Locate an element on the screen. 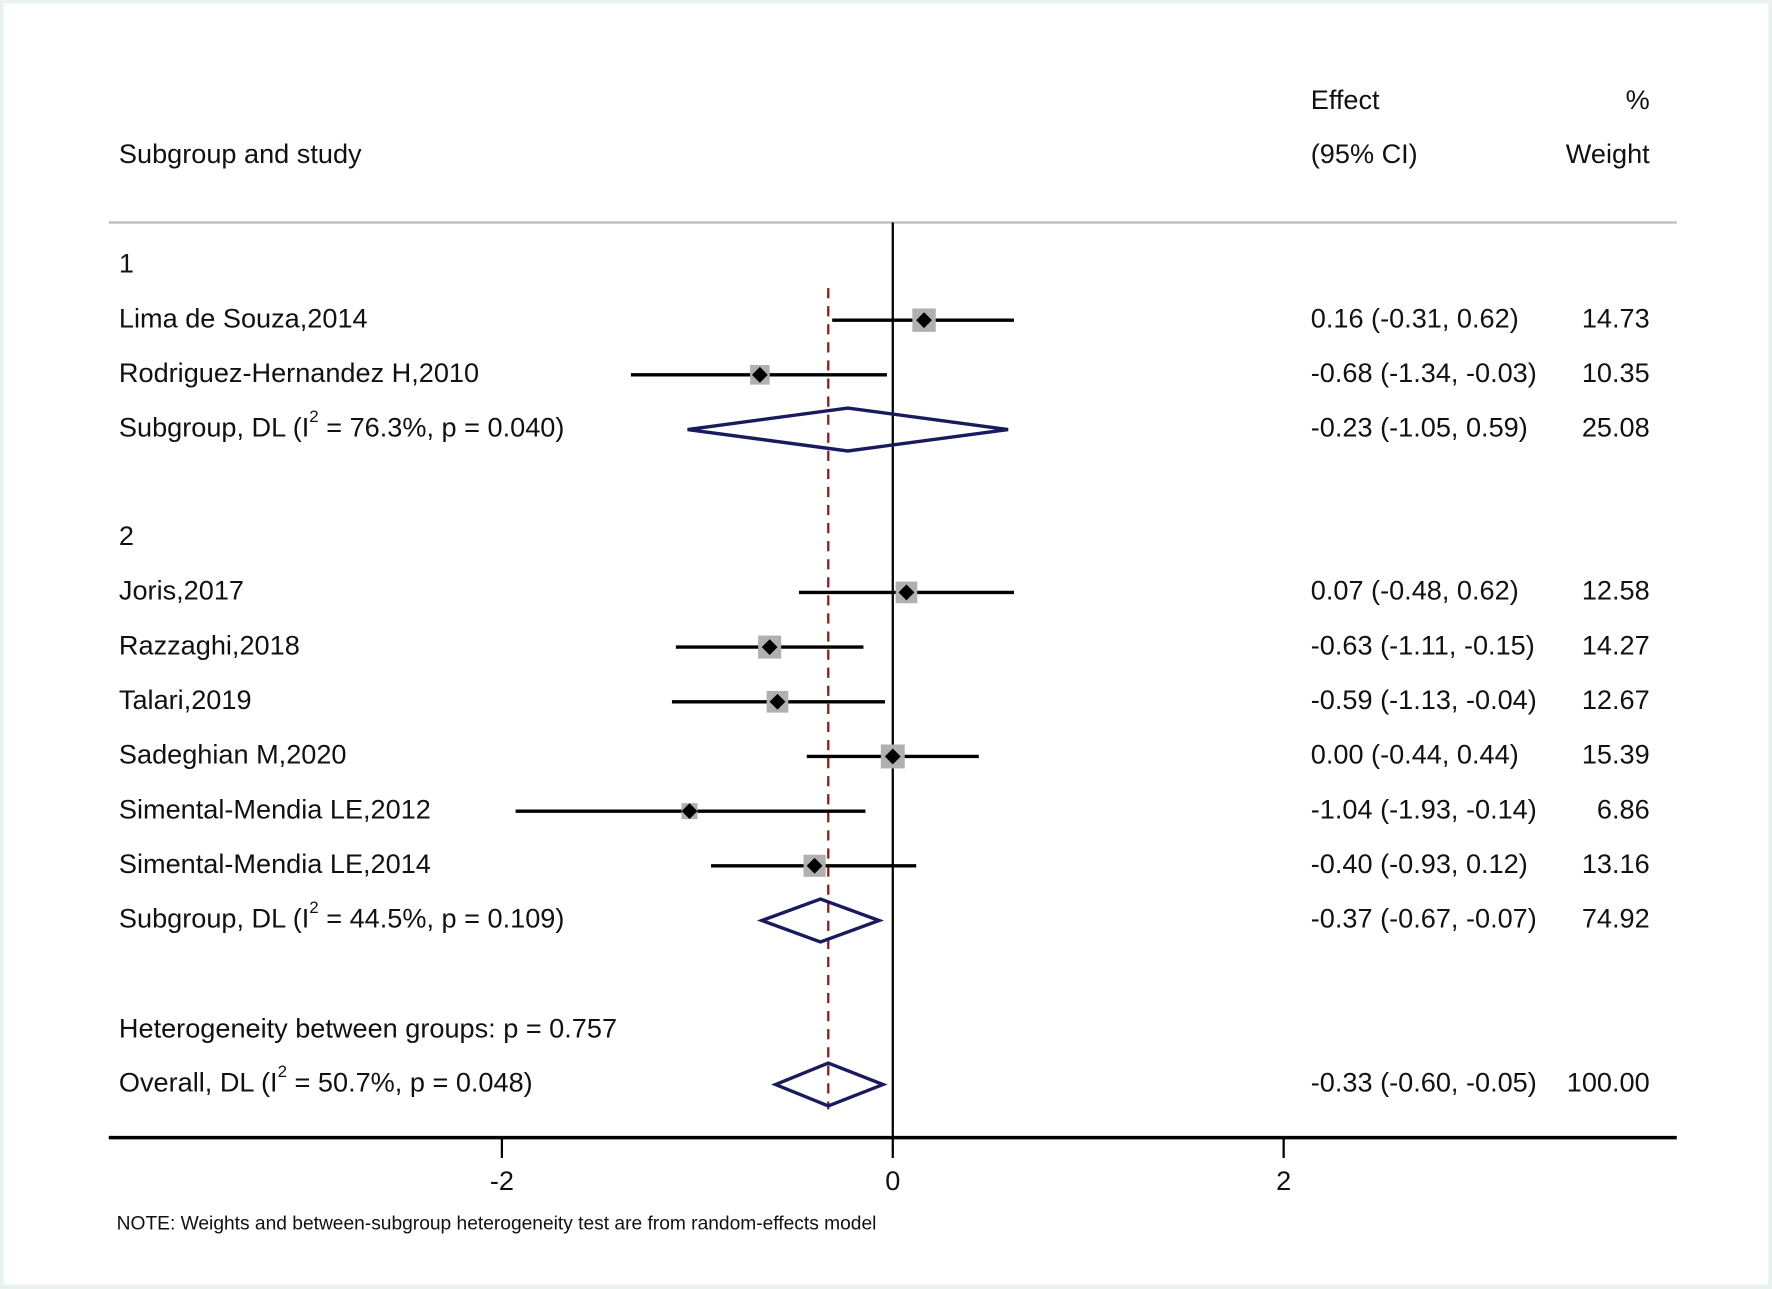 The width and height of the screenshot is (1772, 1289). subgroup-summary-label: Subgroup, DL (I2 = 44.5%, p = 0.109) is located at coordinates (341, 916).